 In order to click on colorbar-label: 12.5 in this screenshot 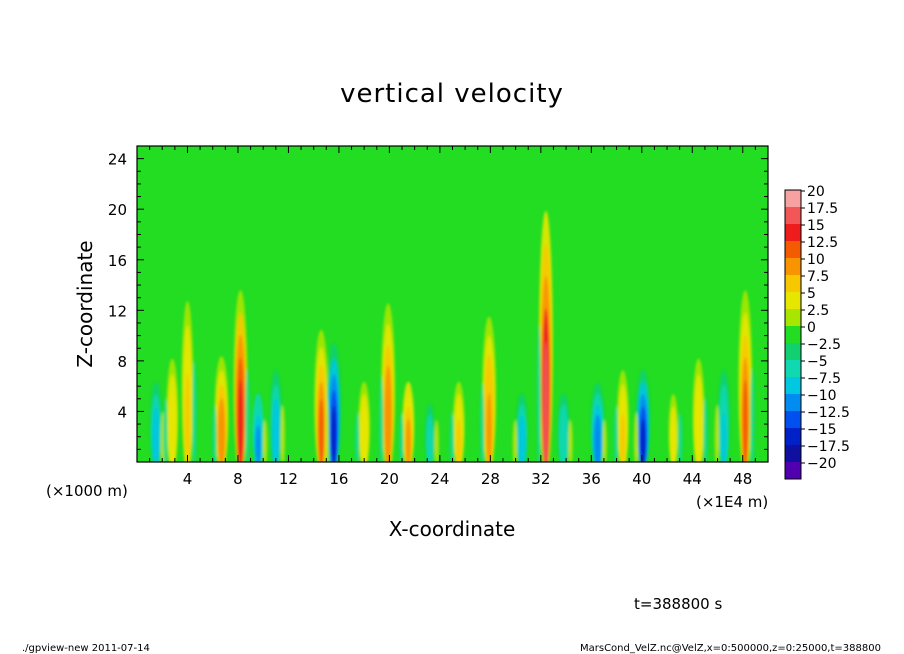, I will do `click(822, 243)`.